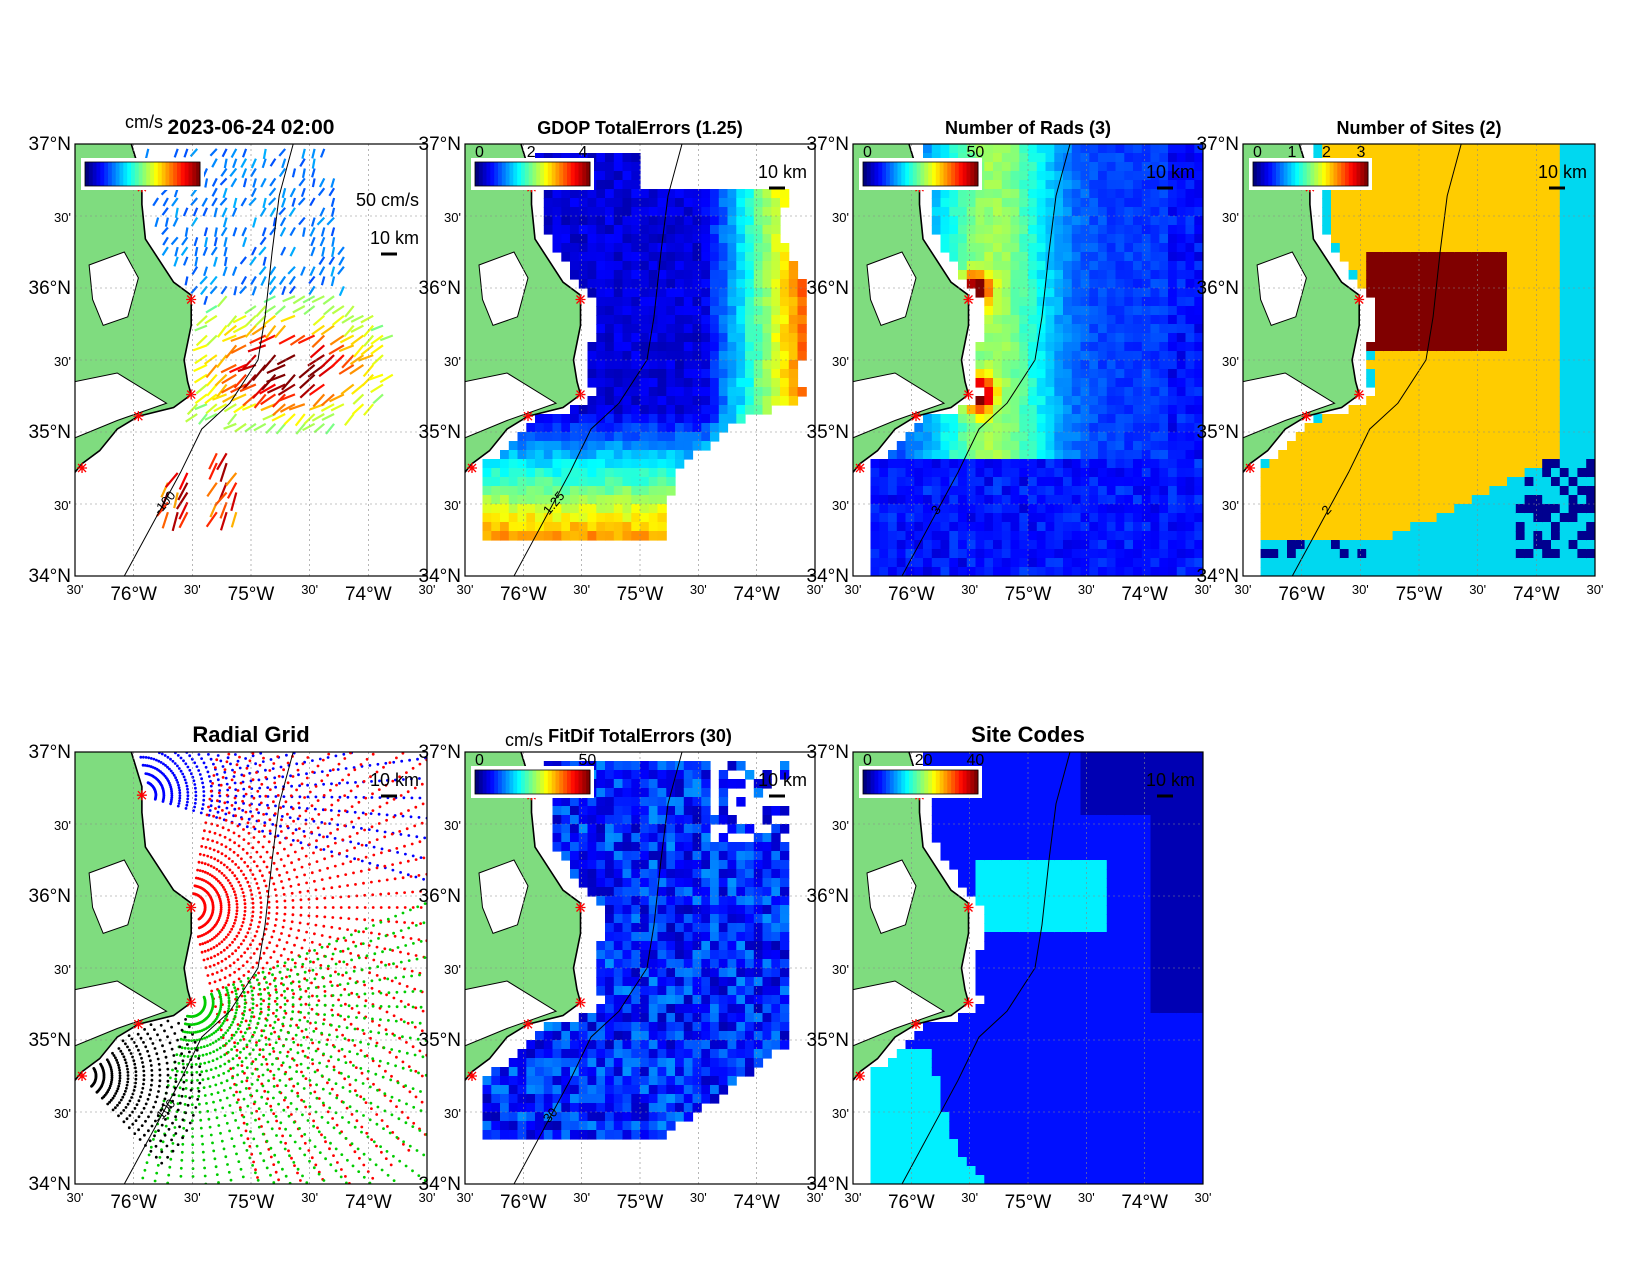 The image size is (1650, 1275). Describe the element at coordinates (911, 308) in the screenshot. I see `coastline` at that location.